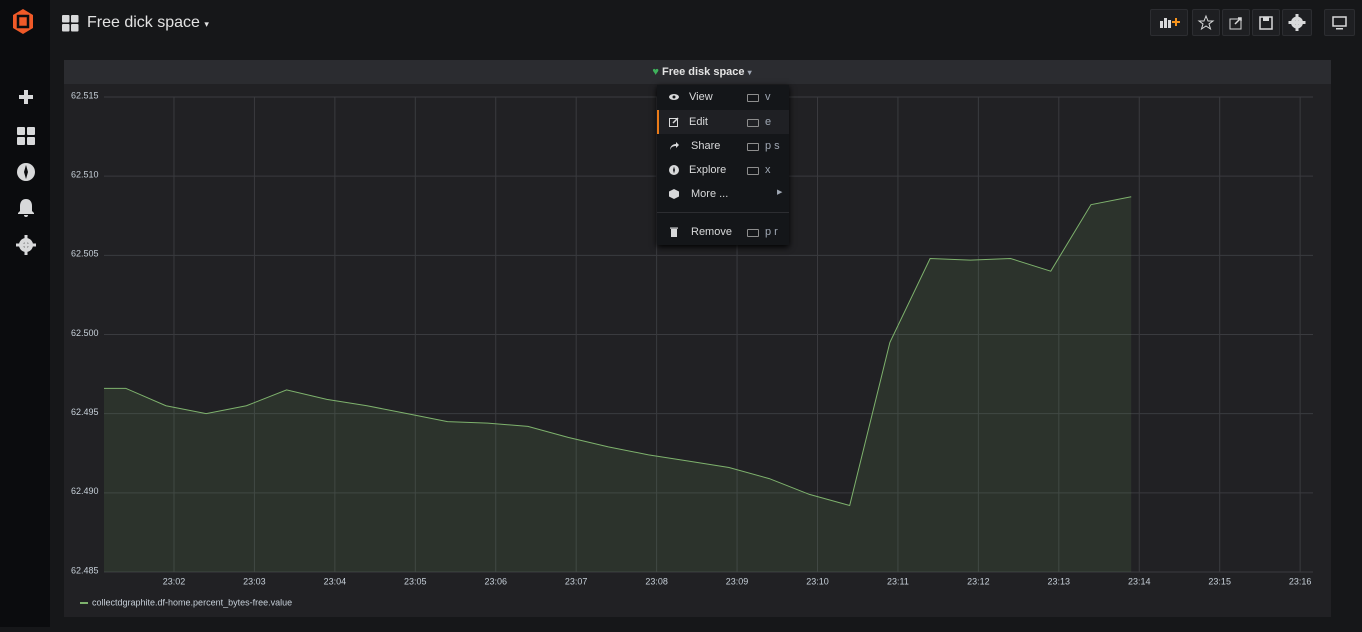 The width and height of the screenshot is (1362, 632). What do you see at coordinates (1059, 581) in the screenshot?
I see `x-tick-label: 23:13` at bounding box center [1059, 581].